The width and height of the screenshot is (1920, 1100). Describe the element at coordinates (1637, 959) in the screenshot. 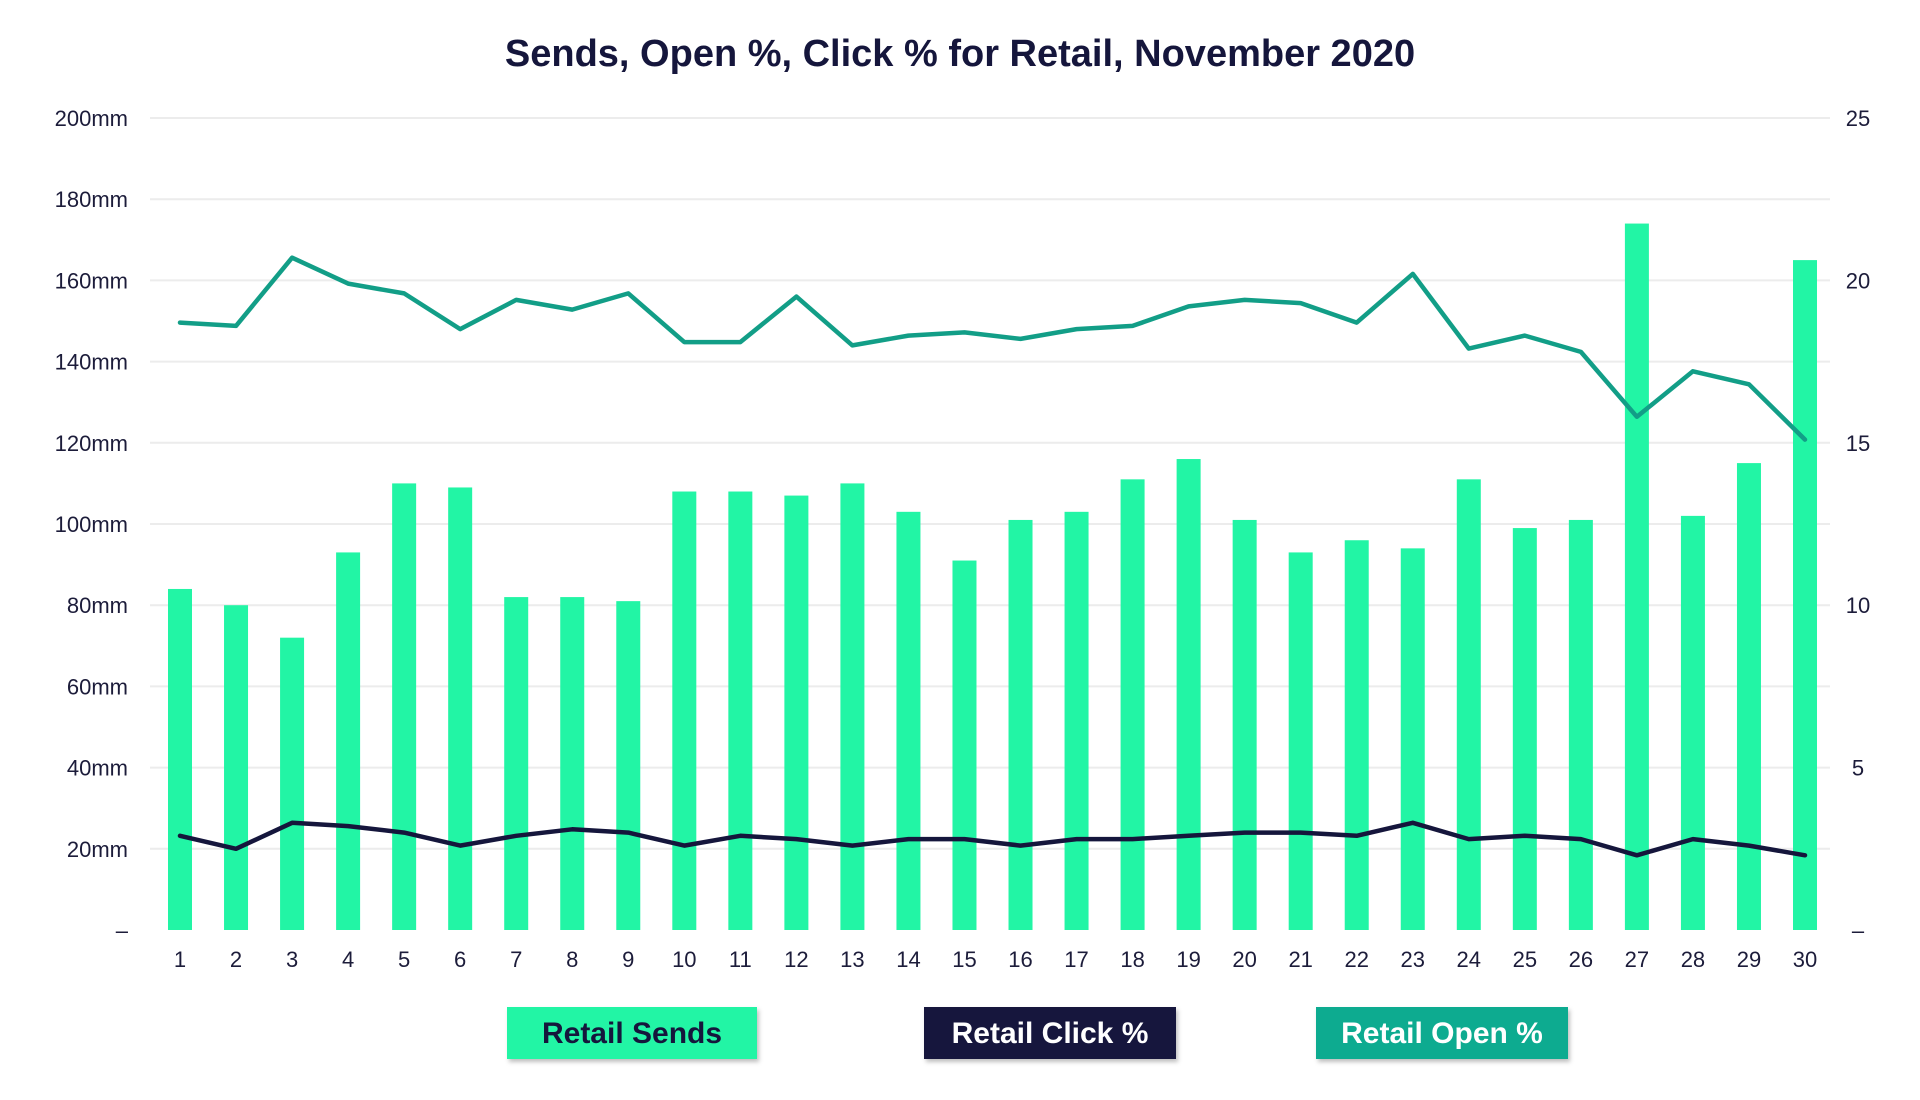

I see `x-axis-tick-label: 27` at that location.